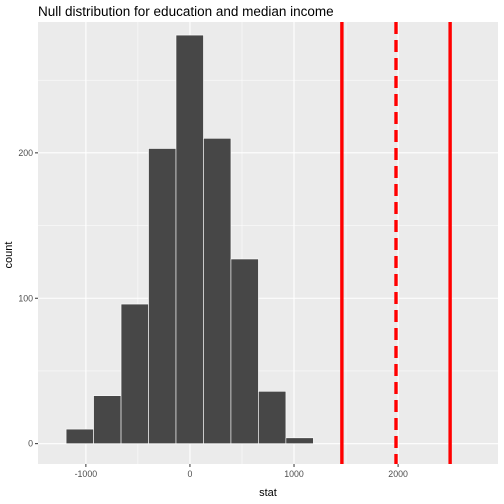 The height and width of the screenshot is (504, 504). I want to click on x-tick-label: 0, so click(189, 474).